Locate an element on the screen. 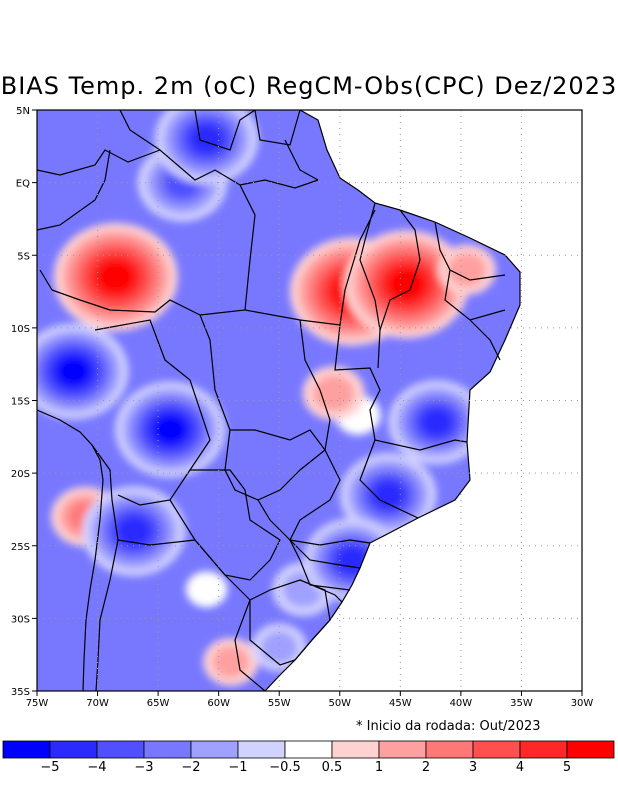  lat-tick-label: 5N is located at coordinates (23, 111).